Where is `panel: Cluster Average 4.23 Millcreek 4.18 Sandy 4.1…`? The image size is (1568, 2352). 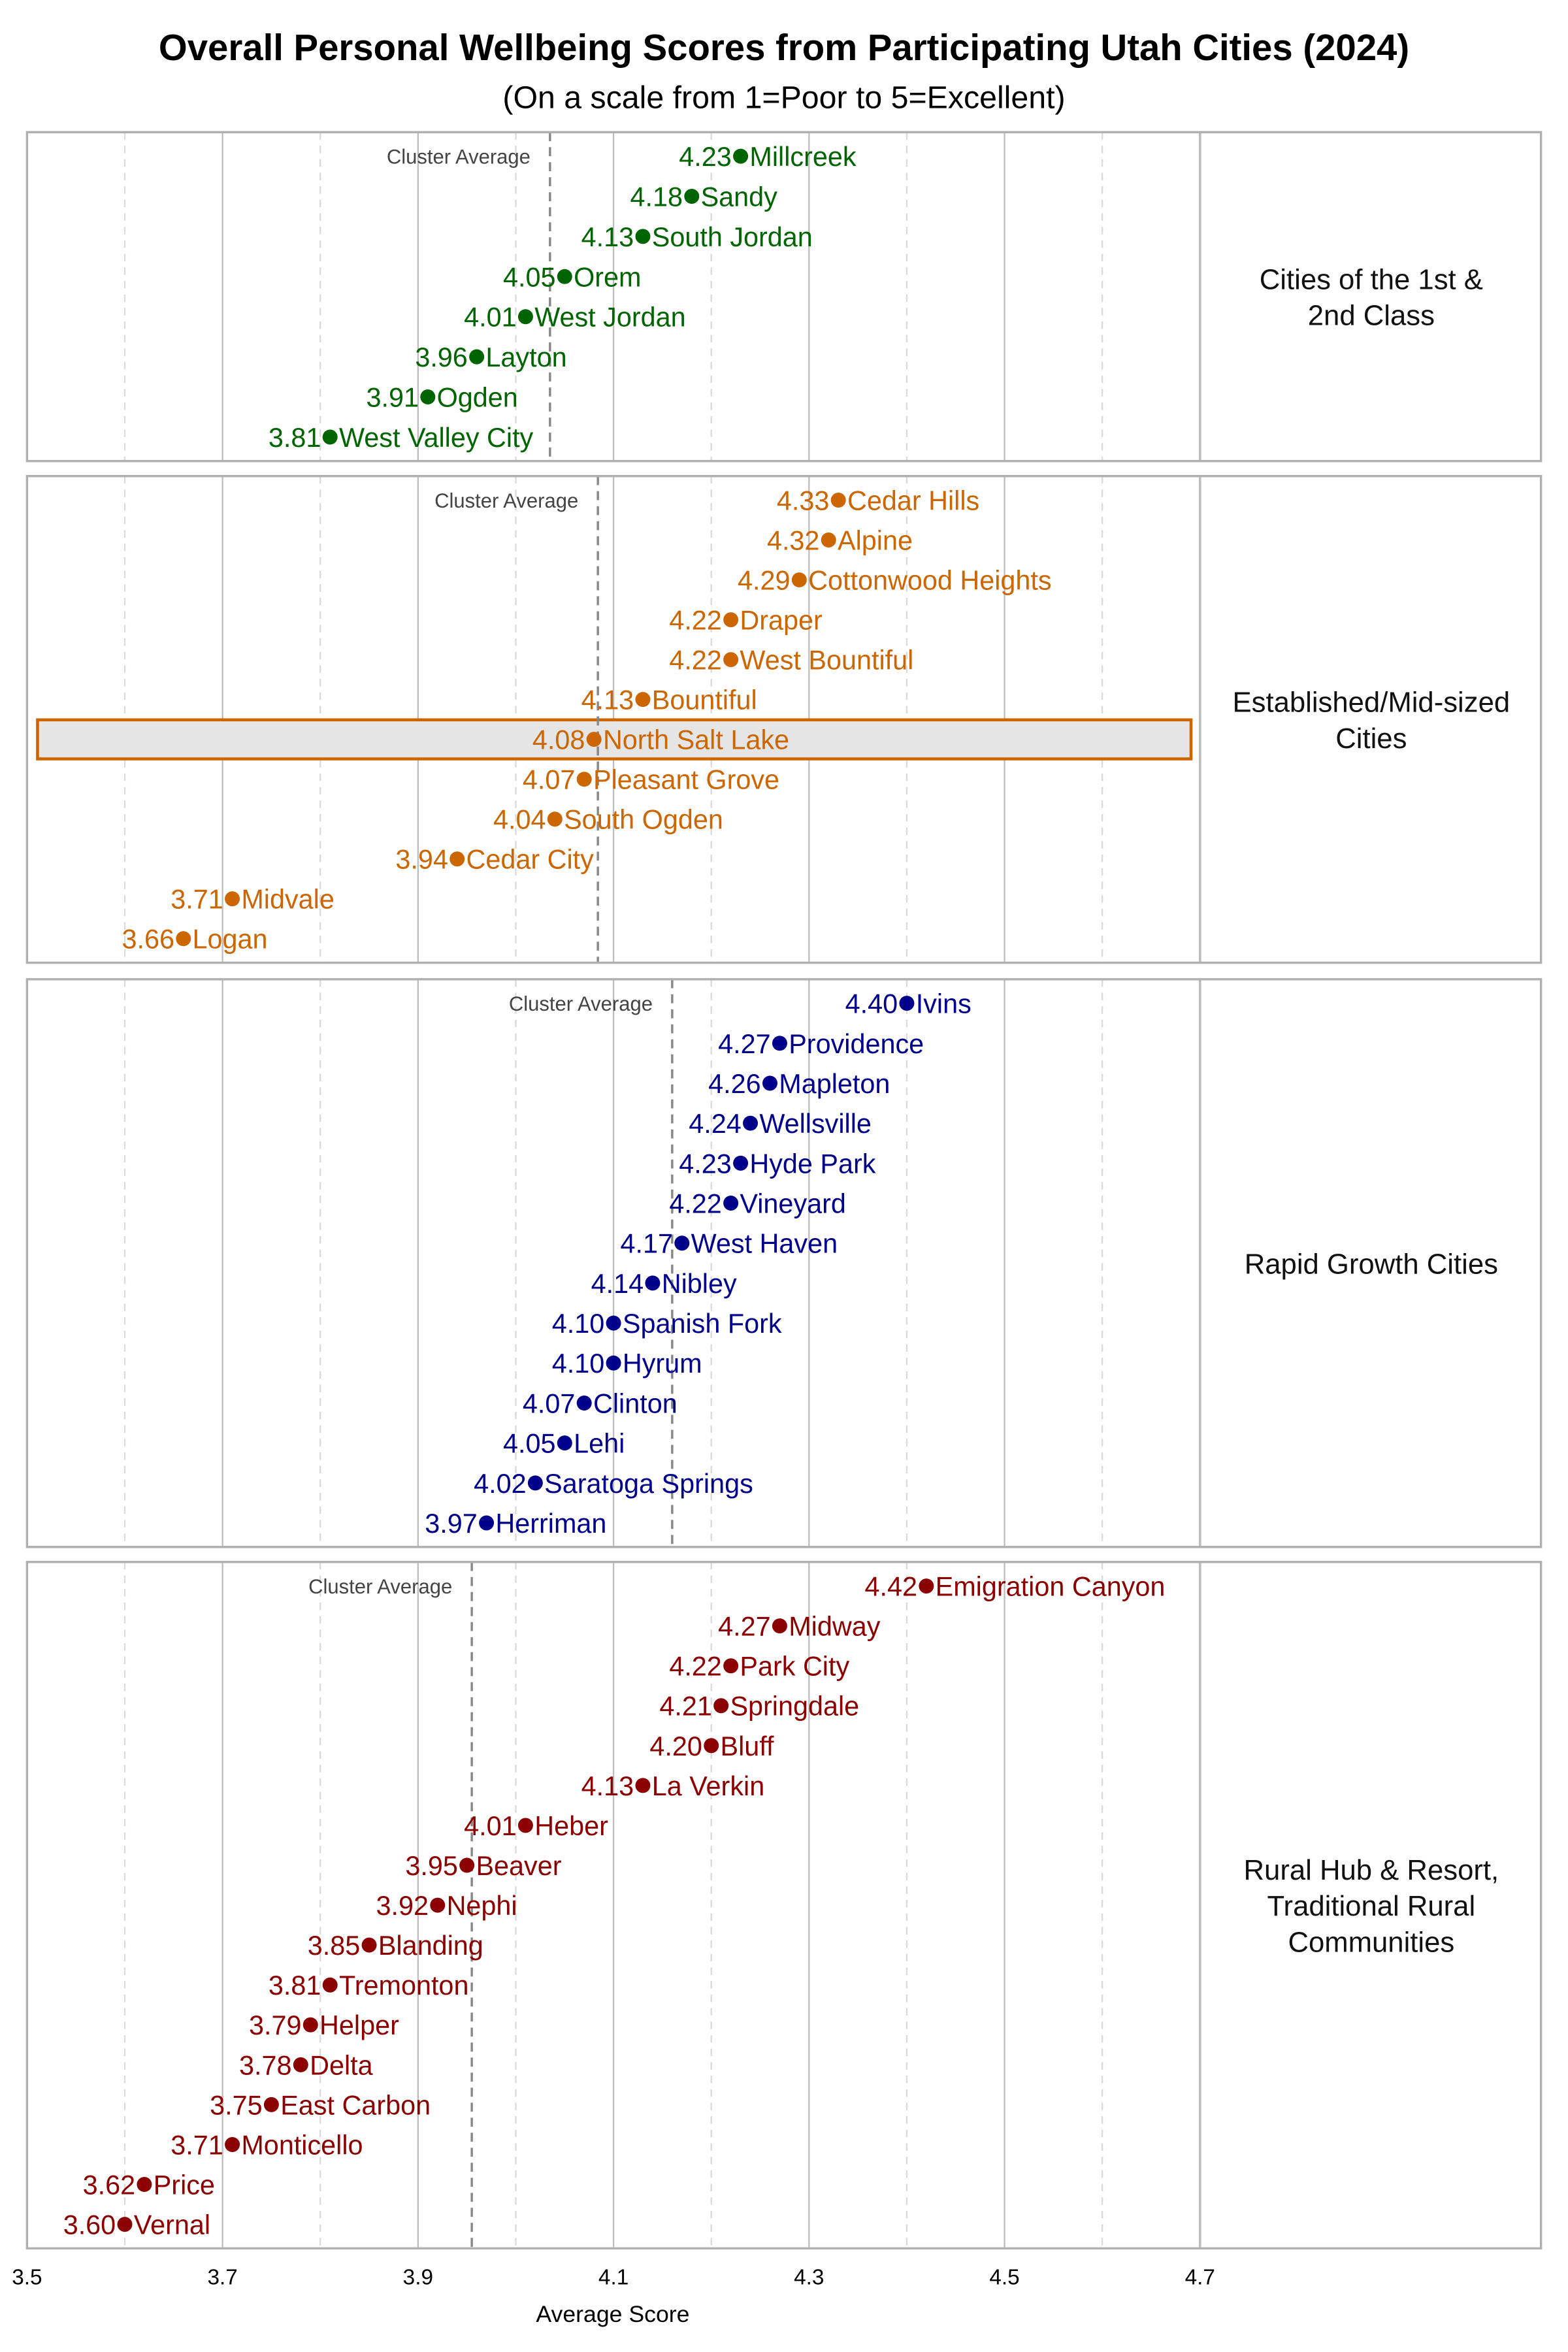 panel: Cluster Average 4.23 Millcreek 4.18 Sandy 4.1… is located at coordinates (784, 297).